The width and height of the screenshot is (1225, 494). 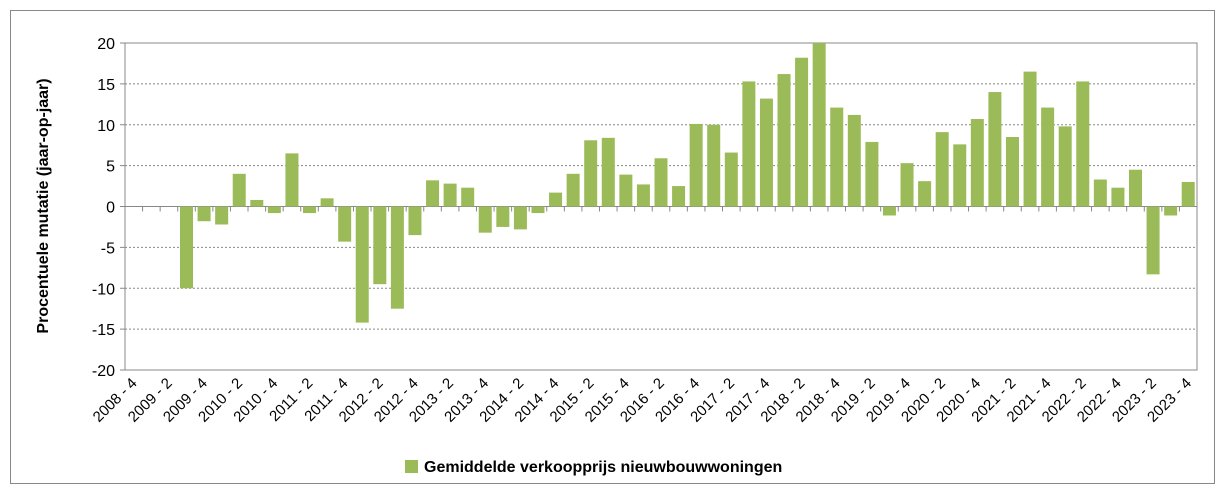 What do you see at coordinates (411, 466) in the screenshot?
I see `legend-swatch` at bounding box center [411, 466].